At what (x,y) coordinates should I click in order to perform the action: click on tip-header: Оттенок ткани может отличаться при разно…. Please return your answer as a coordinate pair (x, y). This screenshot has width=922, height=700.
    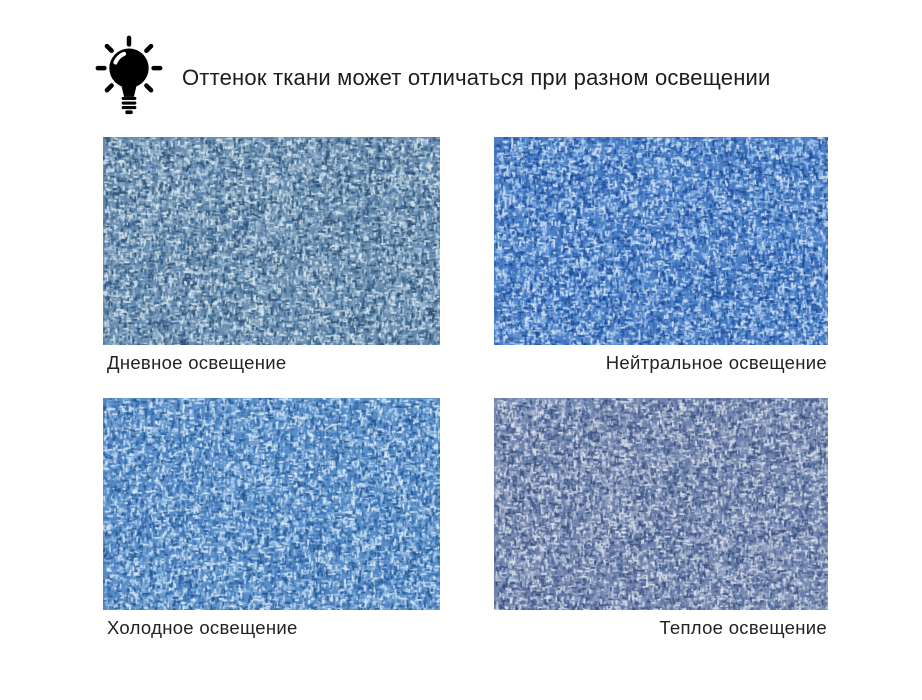
    Looking at the image, I should click on (429, 78).